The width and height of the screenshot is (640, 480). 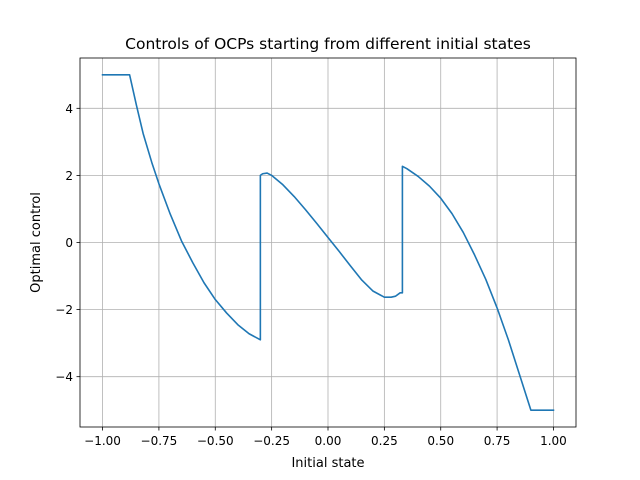 I want to click on x-tick-label: 0.75, so click(x=497, y=441).